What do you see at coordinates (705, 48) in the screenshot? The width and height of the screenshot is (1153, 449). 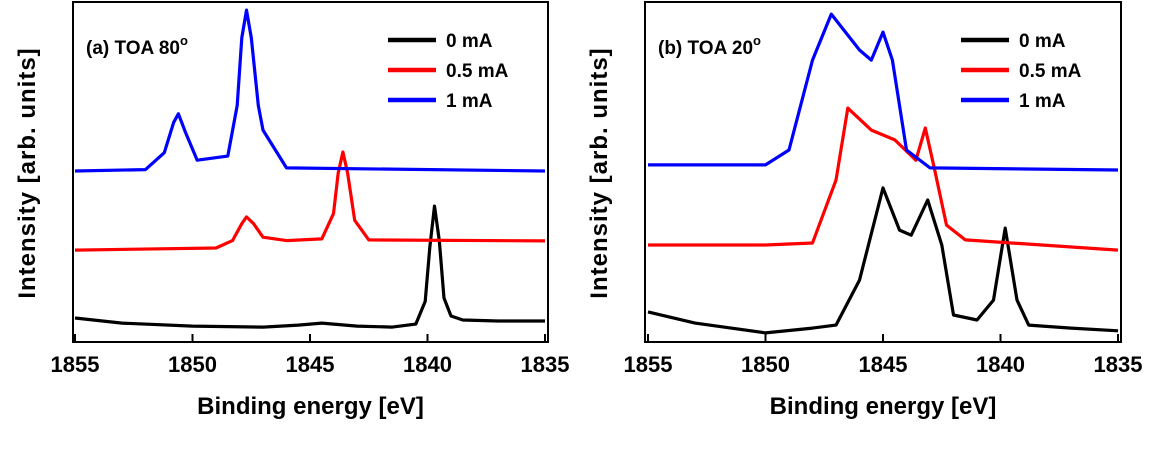 I see `panel-label-text: (b) TOA 20` at bounding box center [705, 48].